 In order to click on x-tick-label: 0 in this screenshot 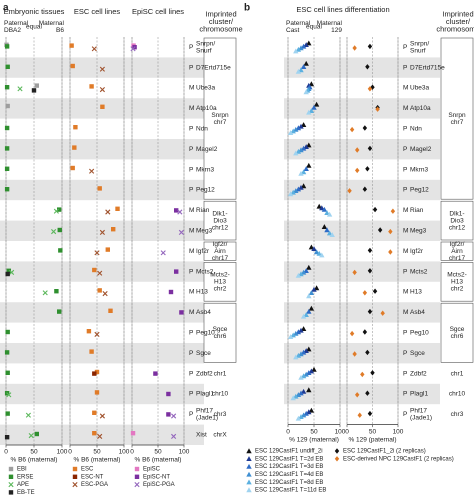, I will do `click(288, 431)`.